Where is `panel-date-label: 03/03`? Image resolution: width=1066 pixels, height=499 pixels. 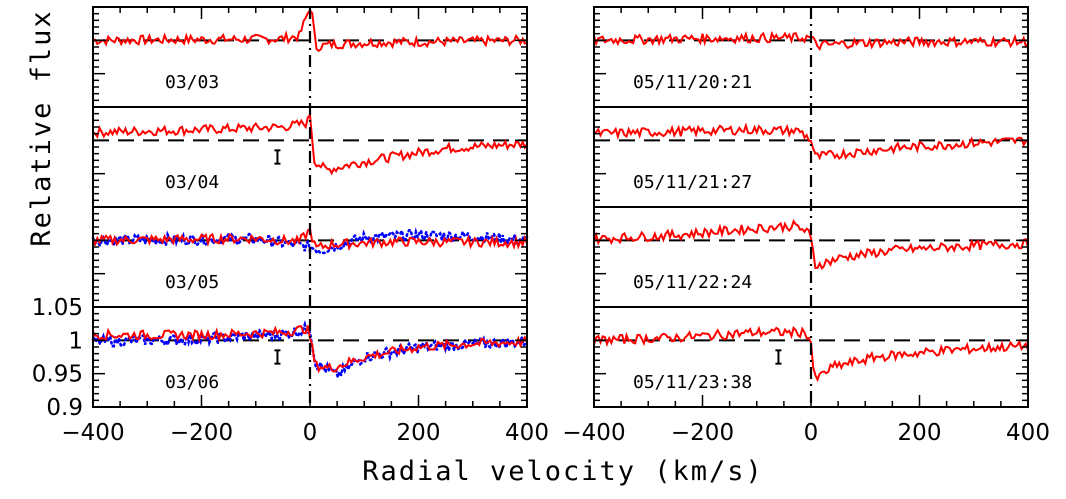
panel-date-label: 03/03 is located at coordinates (192, 82).